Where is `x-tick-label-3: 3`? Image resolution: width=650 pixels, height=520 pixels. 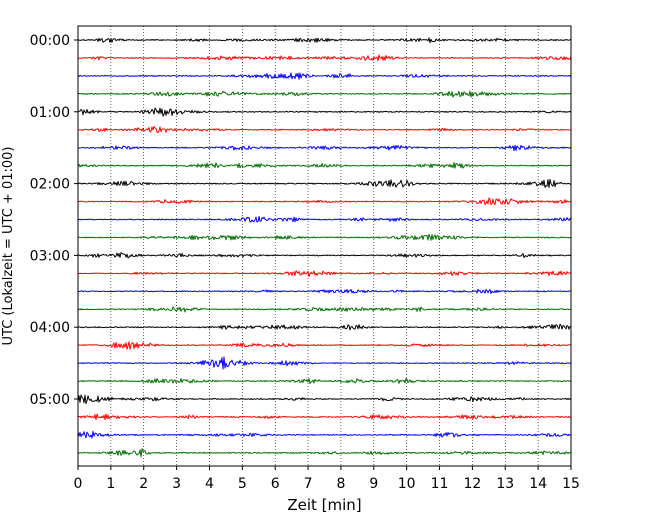
x-tick-label-3: 3 is located at coordinates (176, 484).